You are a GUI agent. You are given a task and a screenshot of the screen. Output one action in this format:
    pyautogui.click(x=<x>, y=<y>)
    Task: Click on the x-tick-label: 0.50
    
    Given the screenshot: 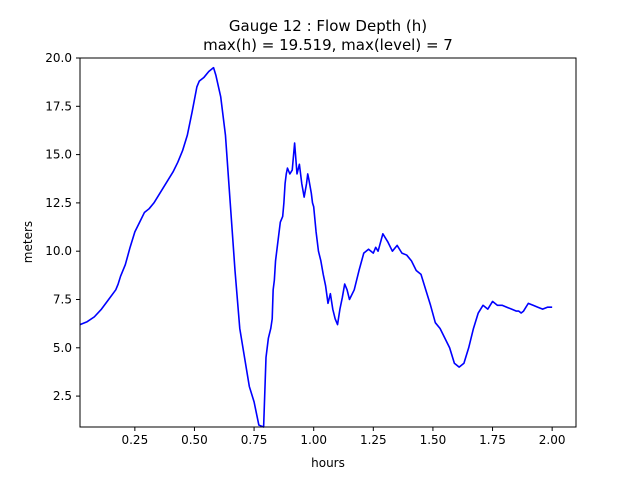 What is the action you would take?
    pyautogui.click(x=194, y=440)
    